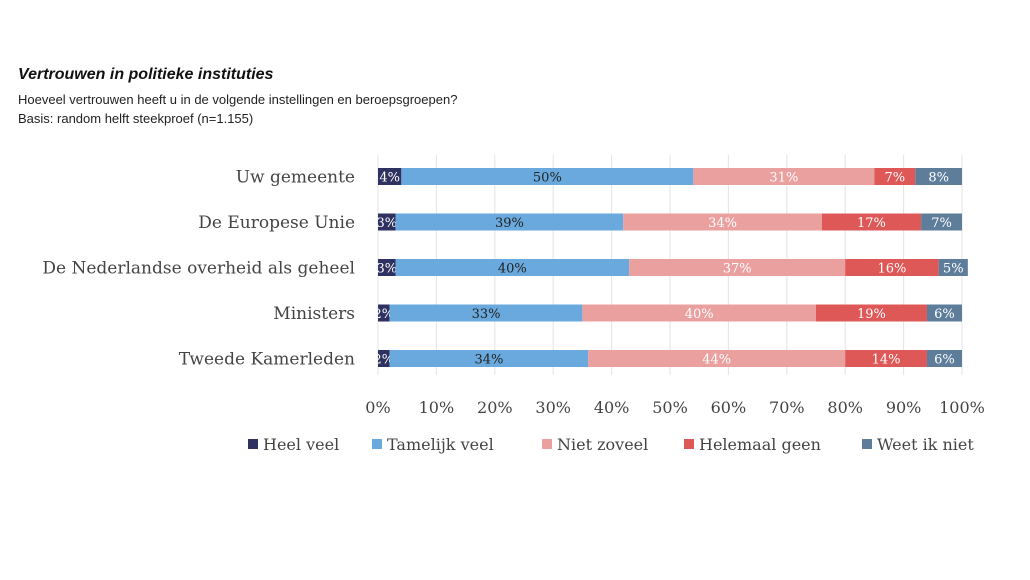  What do you see at coordinates (314, 314) in the screenshot?
I see `category-label: Ministers` at bounding box center [314, 314].